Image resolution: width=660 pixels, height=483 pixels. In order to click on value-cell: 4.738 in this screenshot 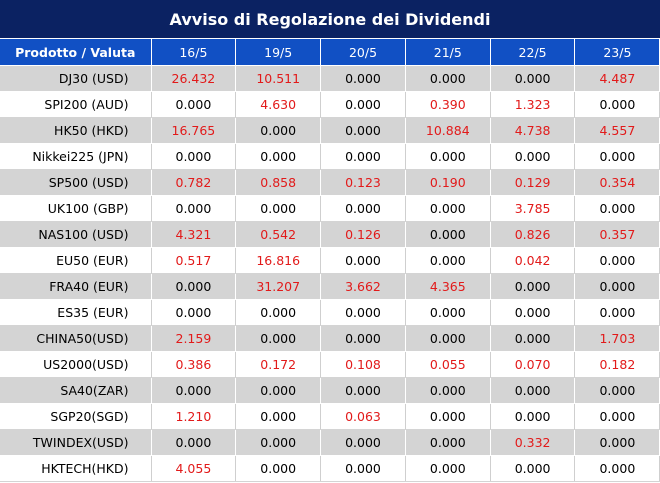, I will do `click(533, 130)`.